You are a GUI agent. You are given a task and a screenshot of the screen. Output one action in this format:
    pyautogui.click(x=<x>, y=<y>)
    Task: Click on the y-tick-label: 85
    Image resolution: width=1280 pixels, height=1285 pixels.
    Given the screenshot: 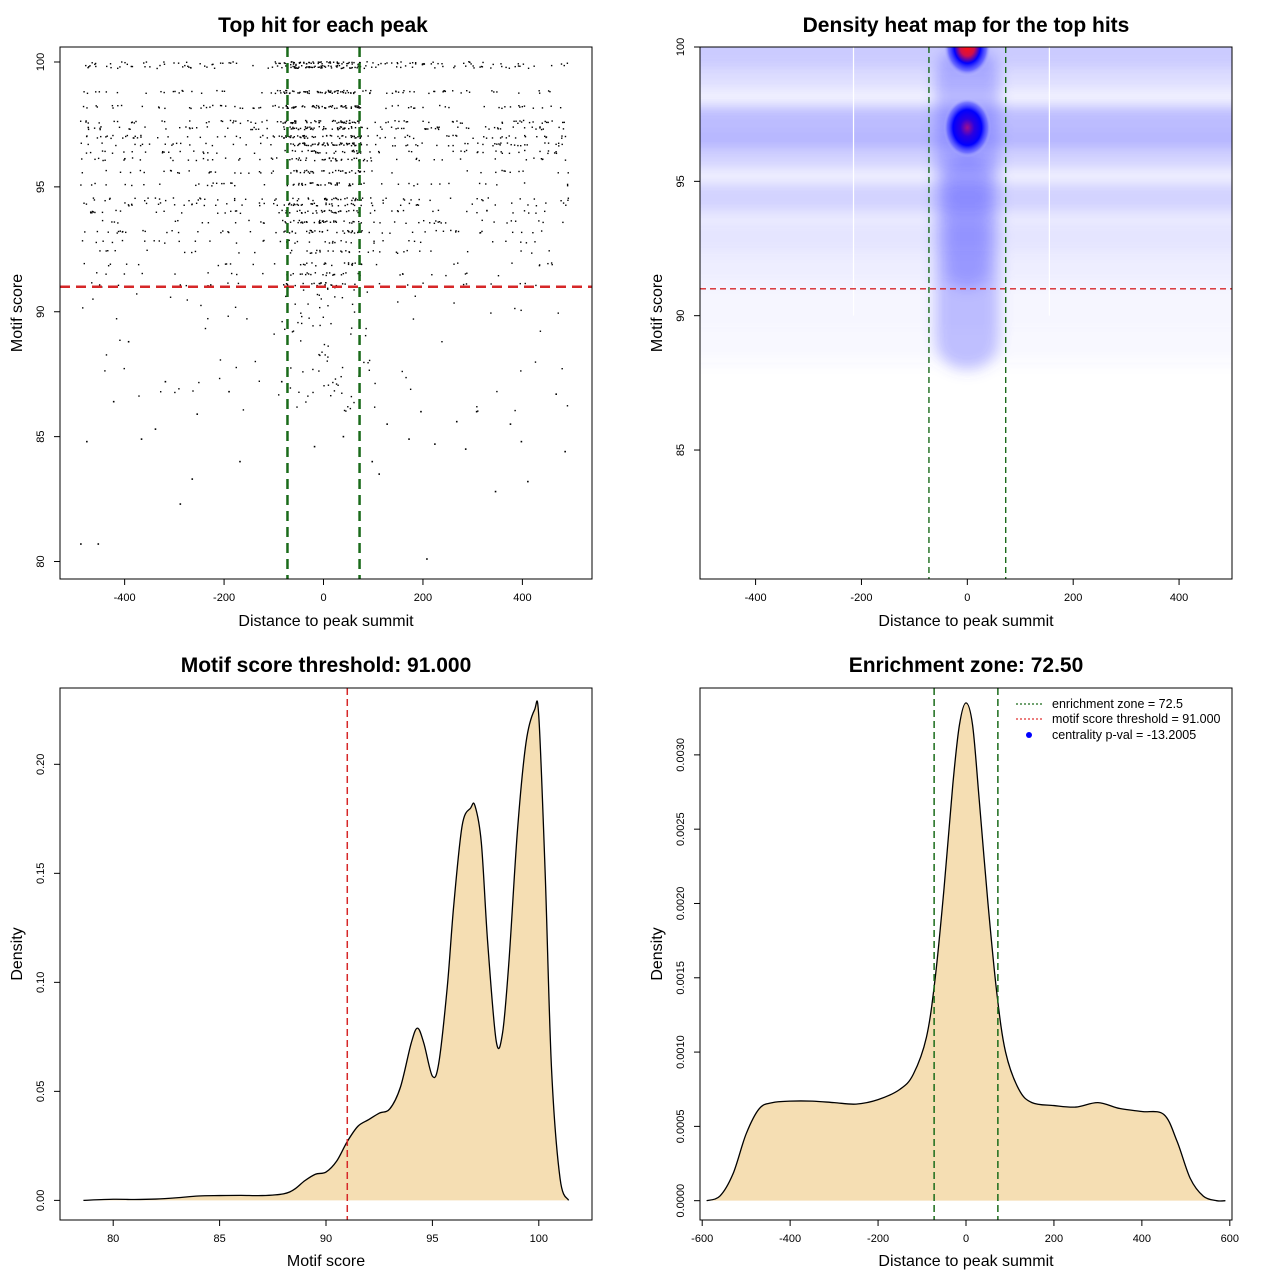 What is the action you would take?
    pyautogui.click(x=681, y=450)
    